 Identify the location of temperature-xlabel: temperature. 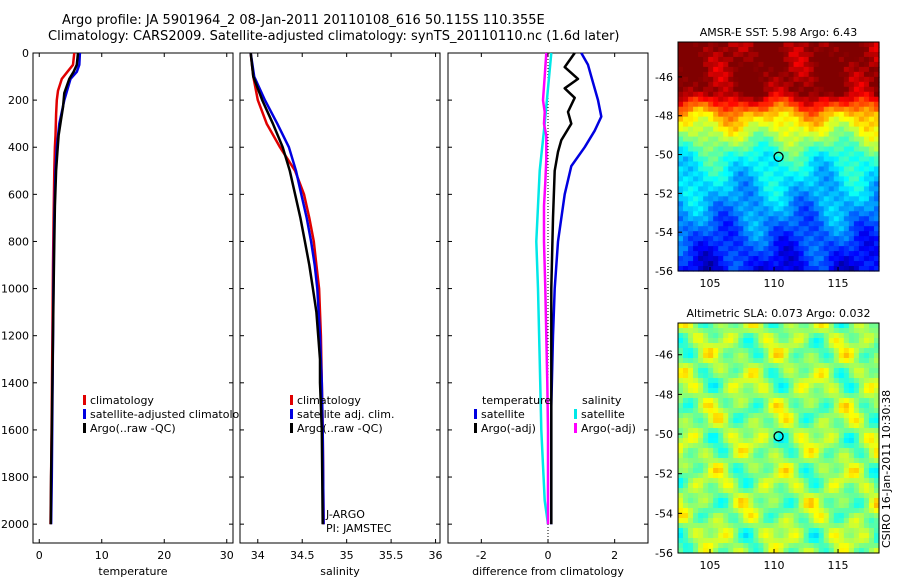
(132, 571).